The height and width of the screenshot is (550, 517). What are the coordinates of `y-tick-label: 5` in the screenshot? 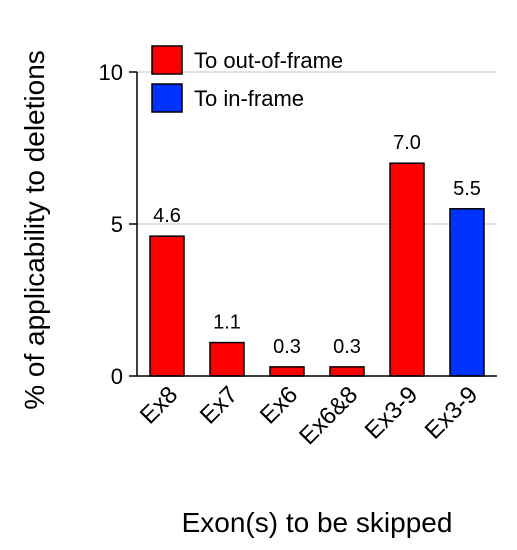 It's located at (117, 224).